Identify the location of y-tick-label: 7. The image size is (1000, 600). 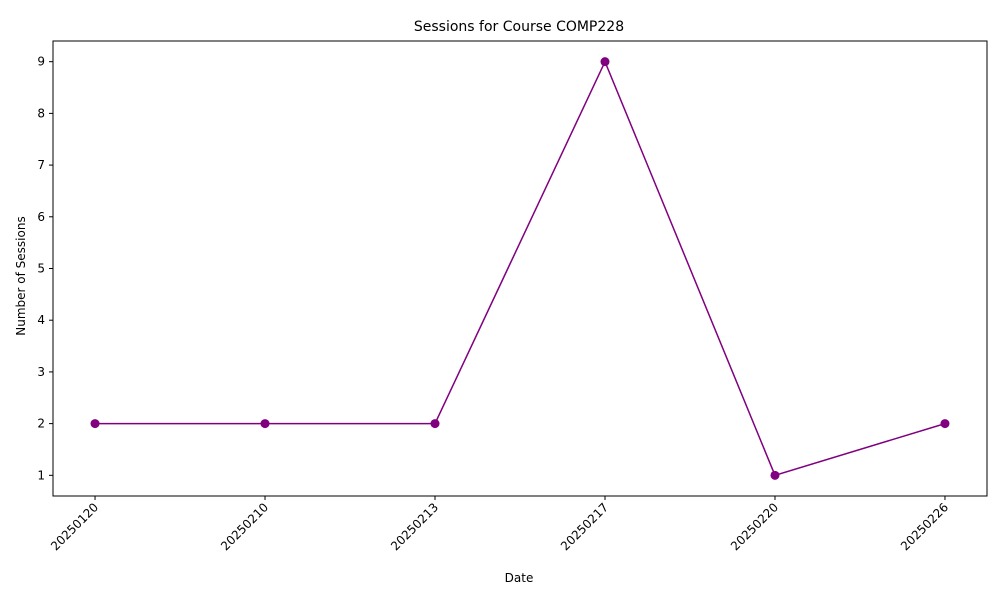
(41, 165).